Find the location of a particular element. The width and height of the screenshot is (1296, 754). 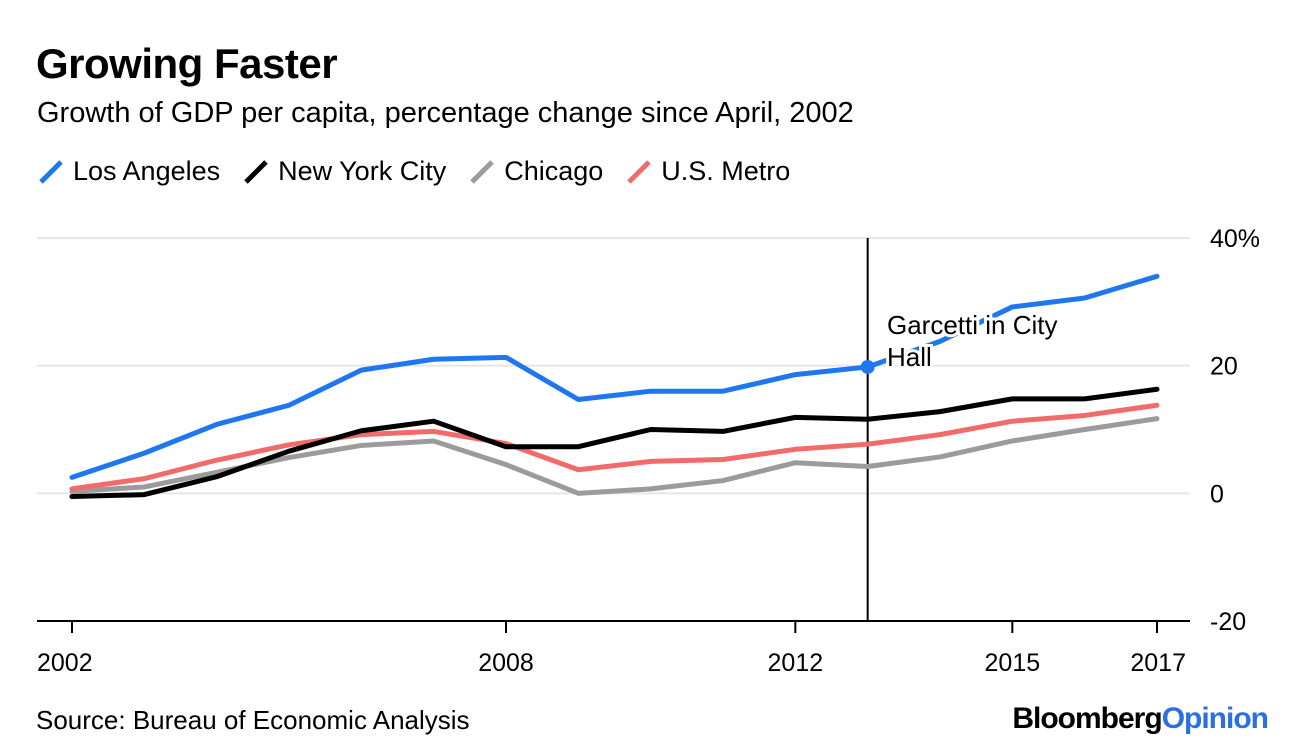

legend-swatch-new-york-city is located at coordinates (256, 171).